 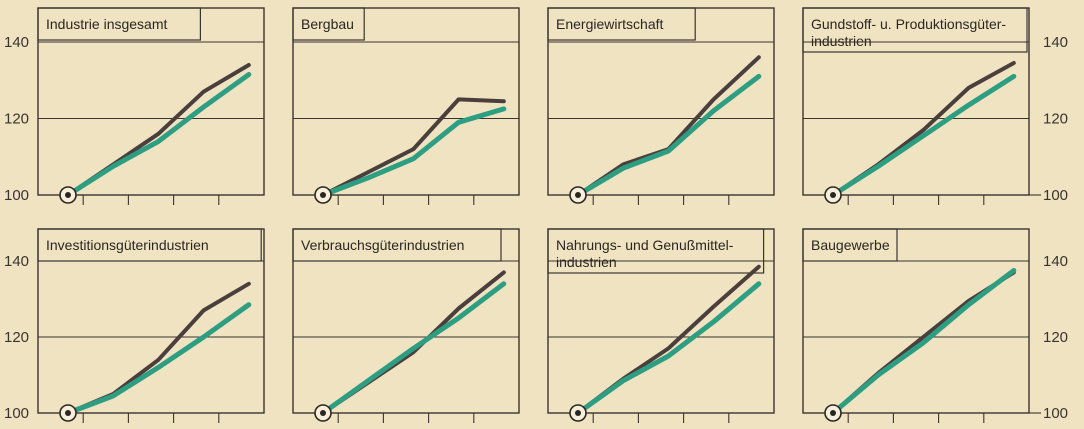 I want to click on panel-title: Bergbau, so click(x=327, y=24).